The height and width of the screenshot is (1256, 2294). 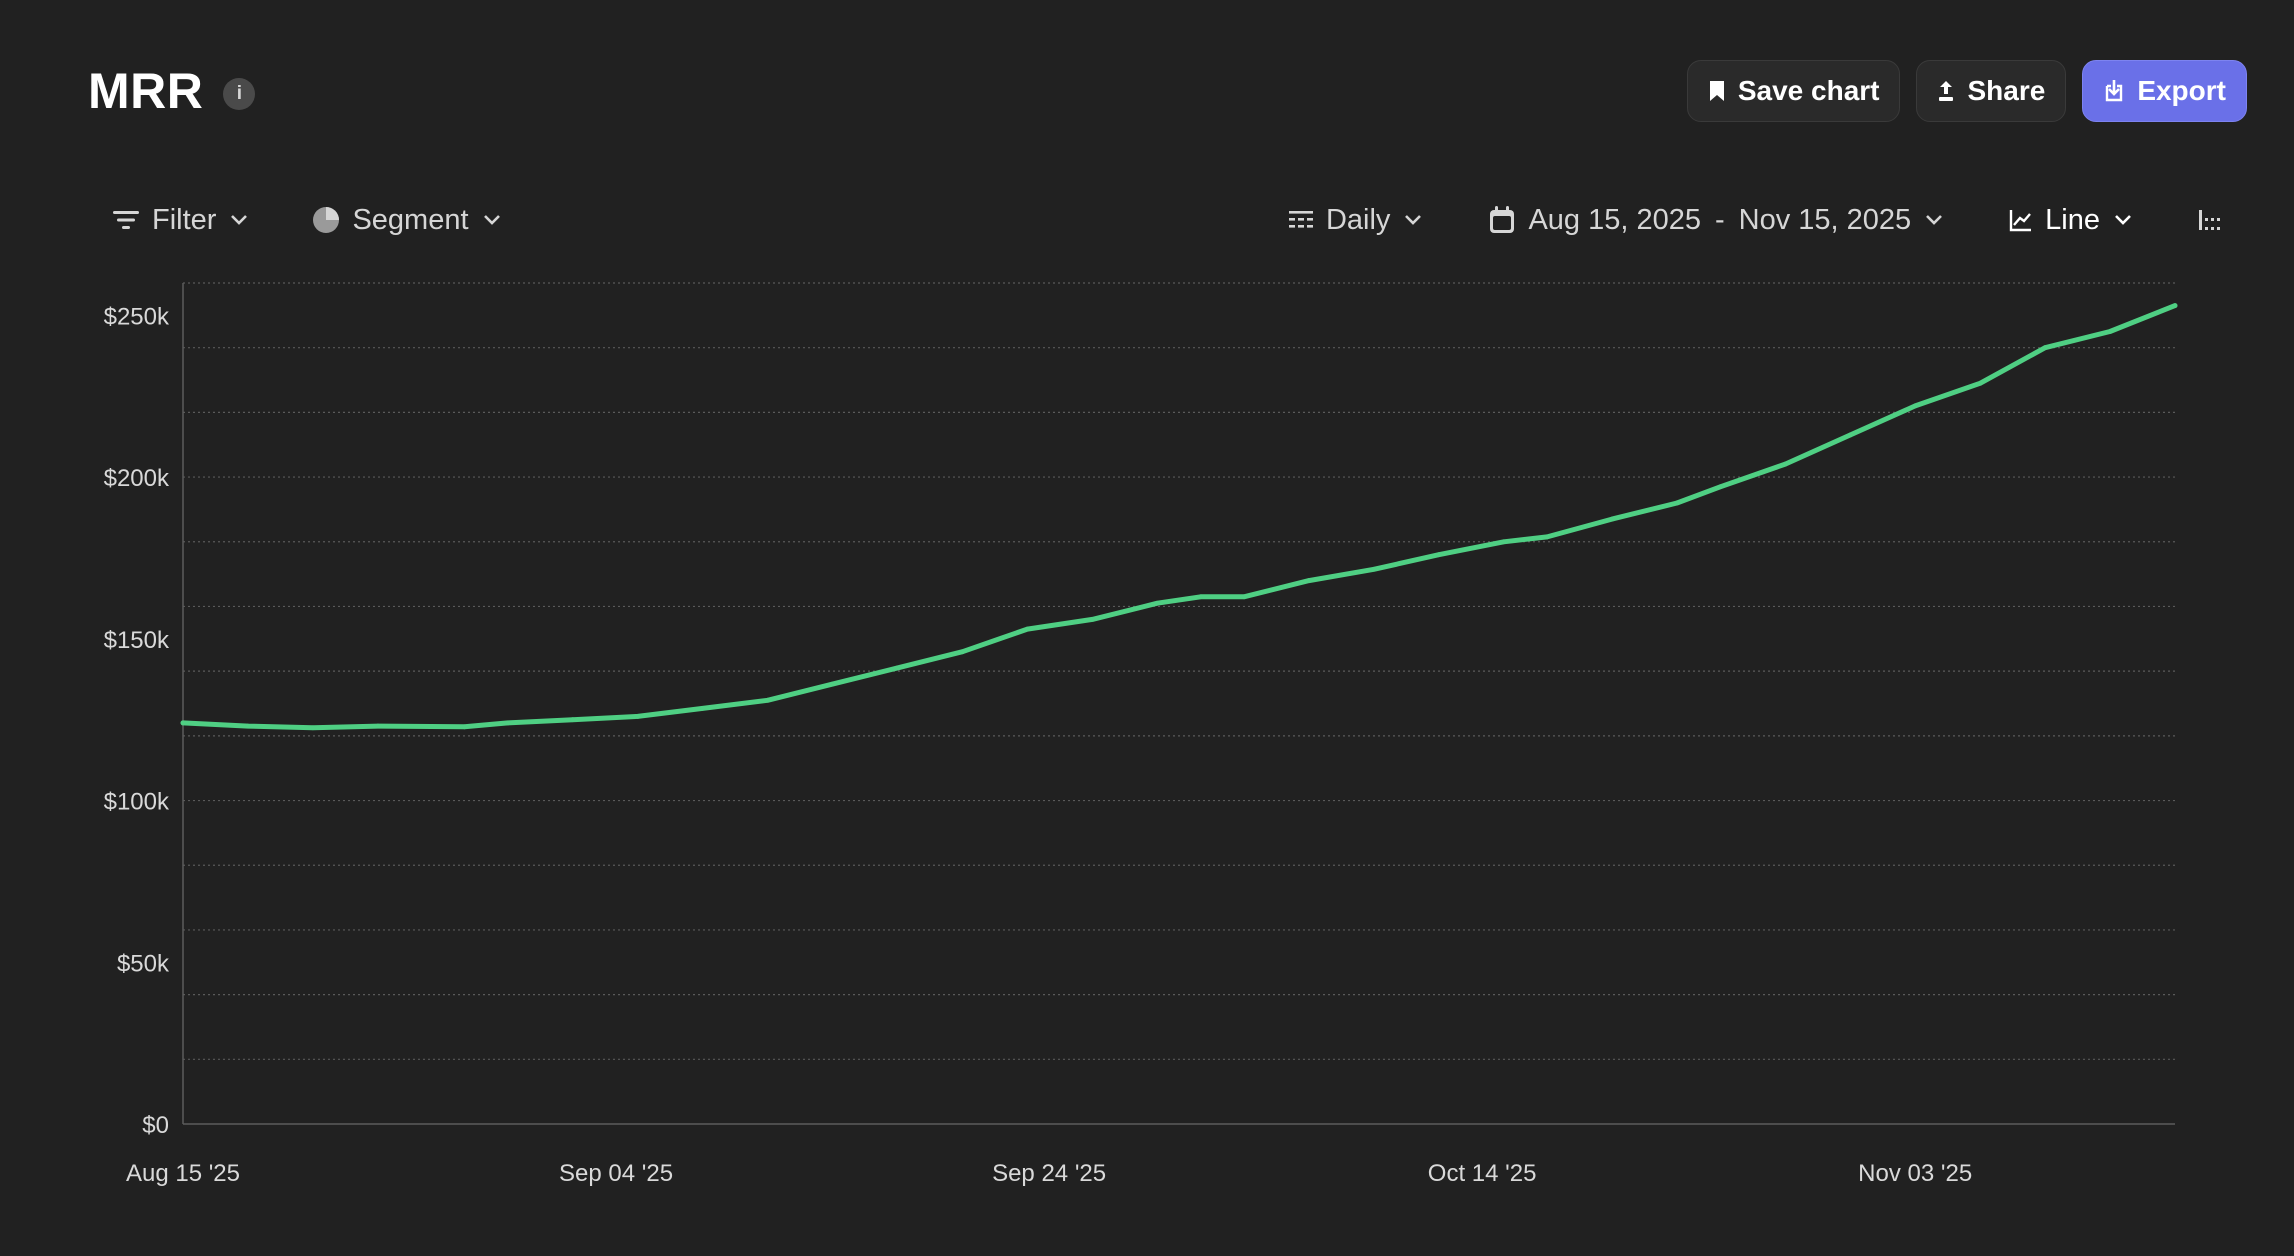 I want to click on y-tick-label: $150k, so click(x=137, y=640).